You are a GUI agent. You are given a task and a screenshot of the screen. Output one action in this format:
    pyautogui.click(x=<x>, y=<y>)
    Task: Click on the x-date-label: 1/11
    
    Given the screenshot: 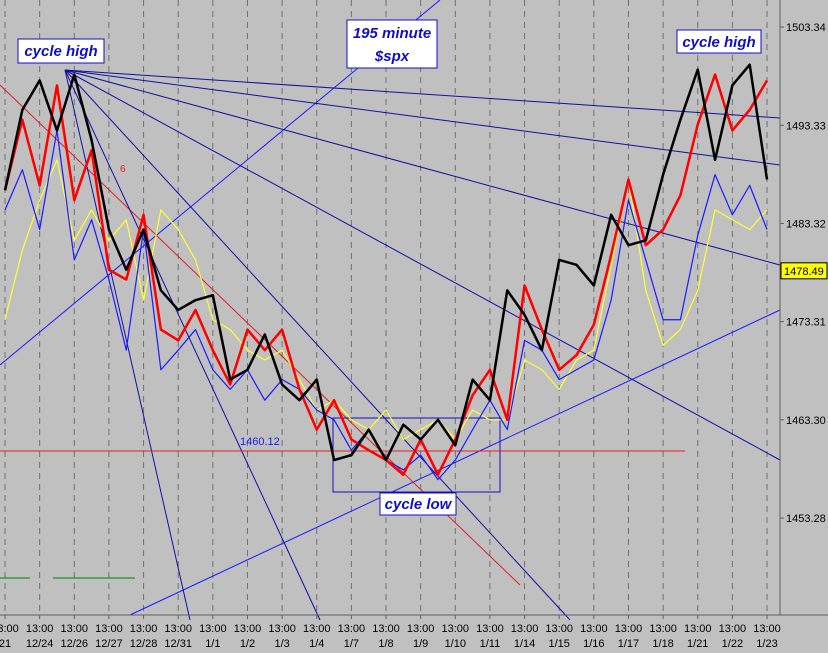 What is the action you would take?
    pyautogui.click(x=490, y=644)
    